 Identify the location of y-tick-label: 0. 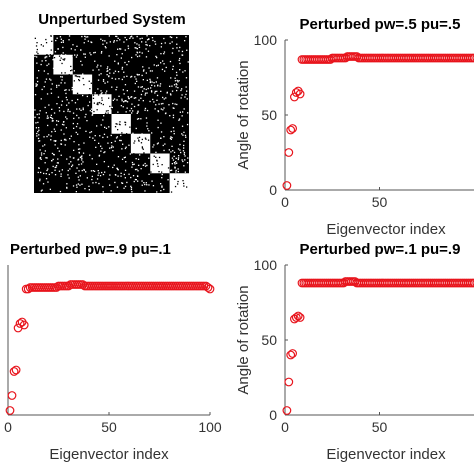
(273, 415).